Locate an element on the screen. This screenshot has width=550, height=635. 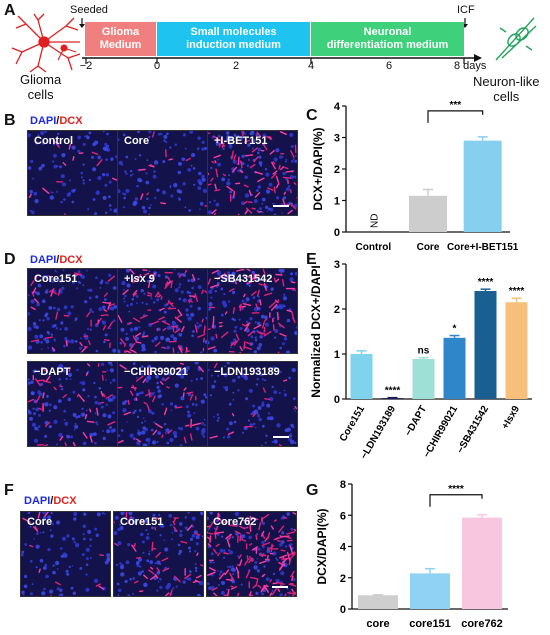
x-tick-label: Core151 is located at coordinates (352, 424).